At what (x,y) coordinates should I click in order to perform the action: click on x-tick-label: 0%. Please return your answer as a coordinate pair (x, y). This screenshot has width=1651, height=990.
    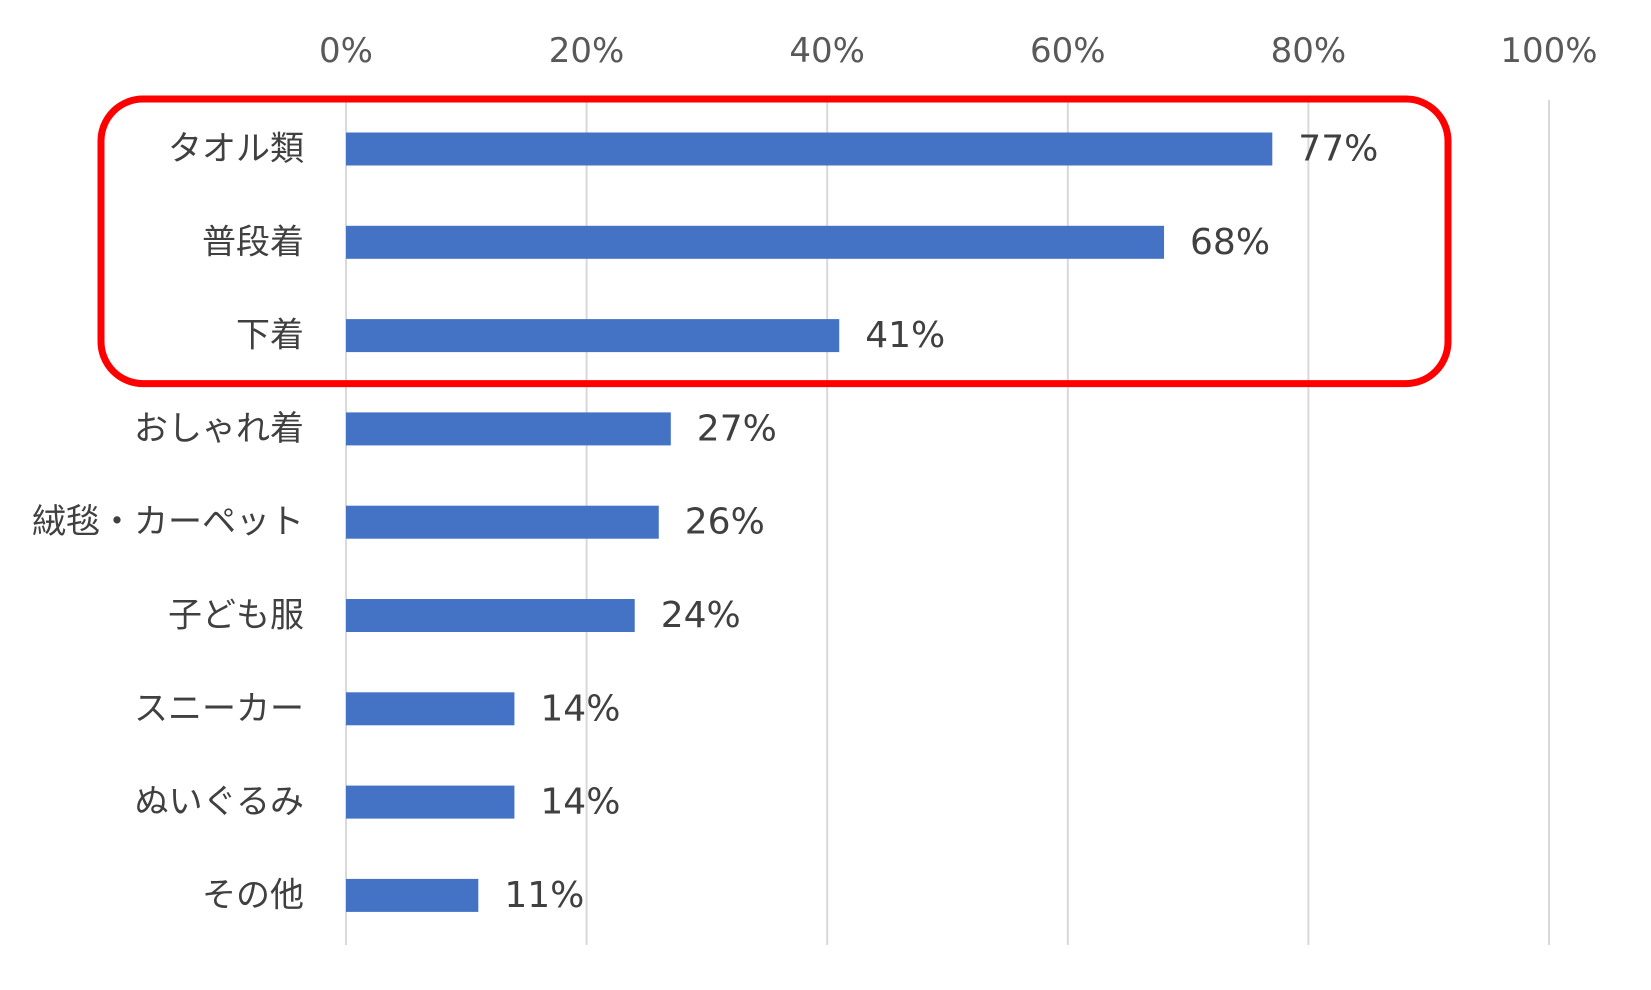
    Looking at the image, I should click on (346, 51).